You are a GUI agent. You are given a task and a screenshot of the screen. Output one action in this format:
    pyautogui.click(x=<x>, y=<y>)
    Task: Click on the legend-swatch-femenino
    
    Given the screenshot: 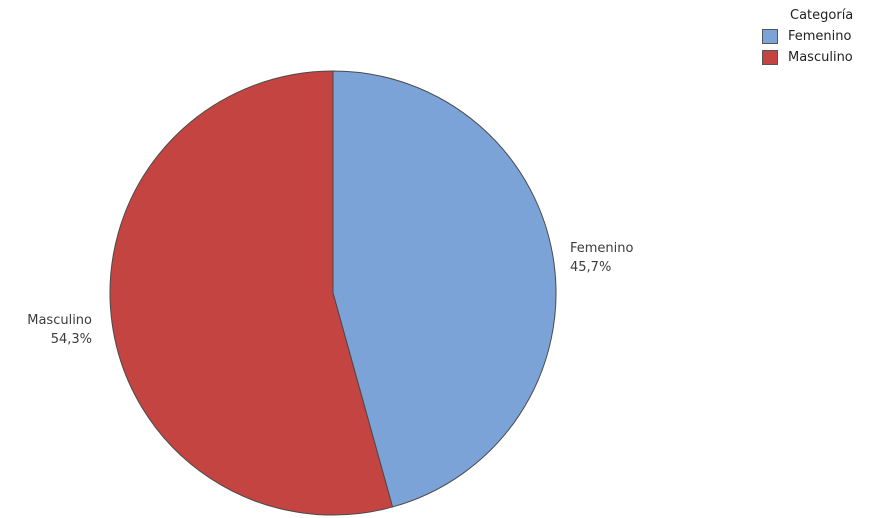 What is the action you would take?
    pyautogui.click(x=770, y=36)
    